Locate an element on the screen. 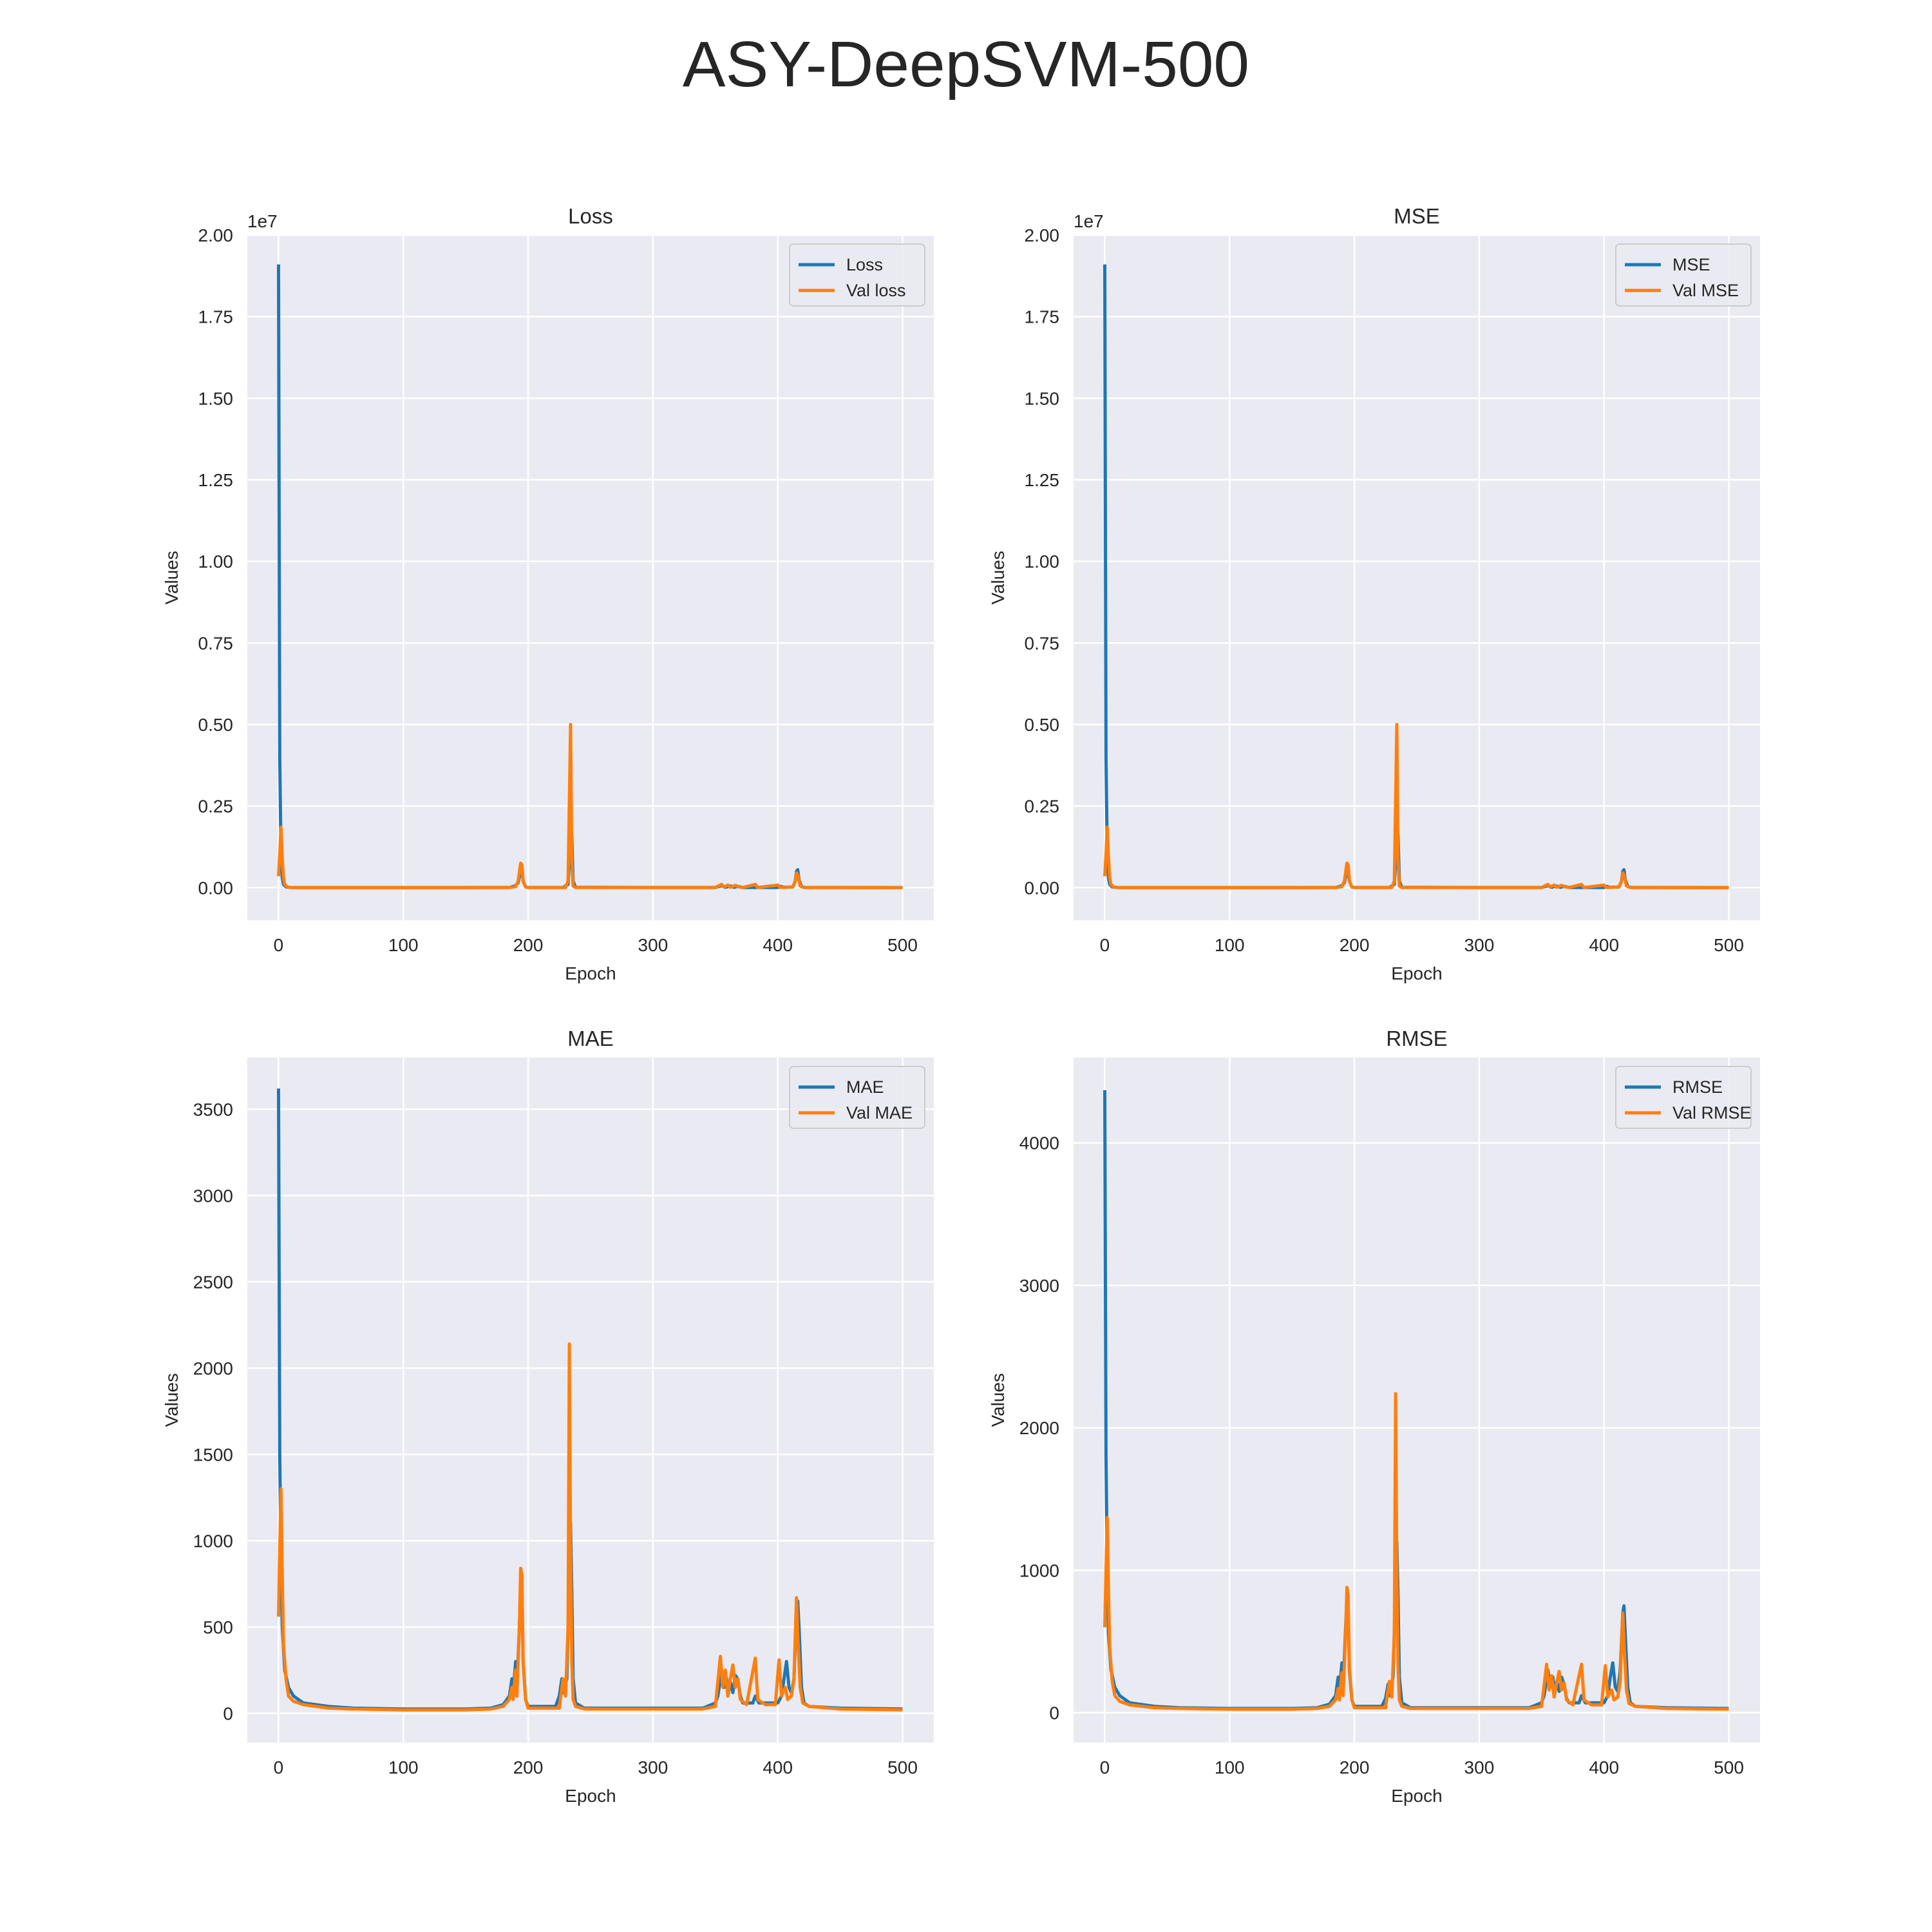 This screenshot has height=1932, width=1932. legend: MAE Val MAE is located at coordinates (857, 1097).